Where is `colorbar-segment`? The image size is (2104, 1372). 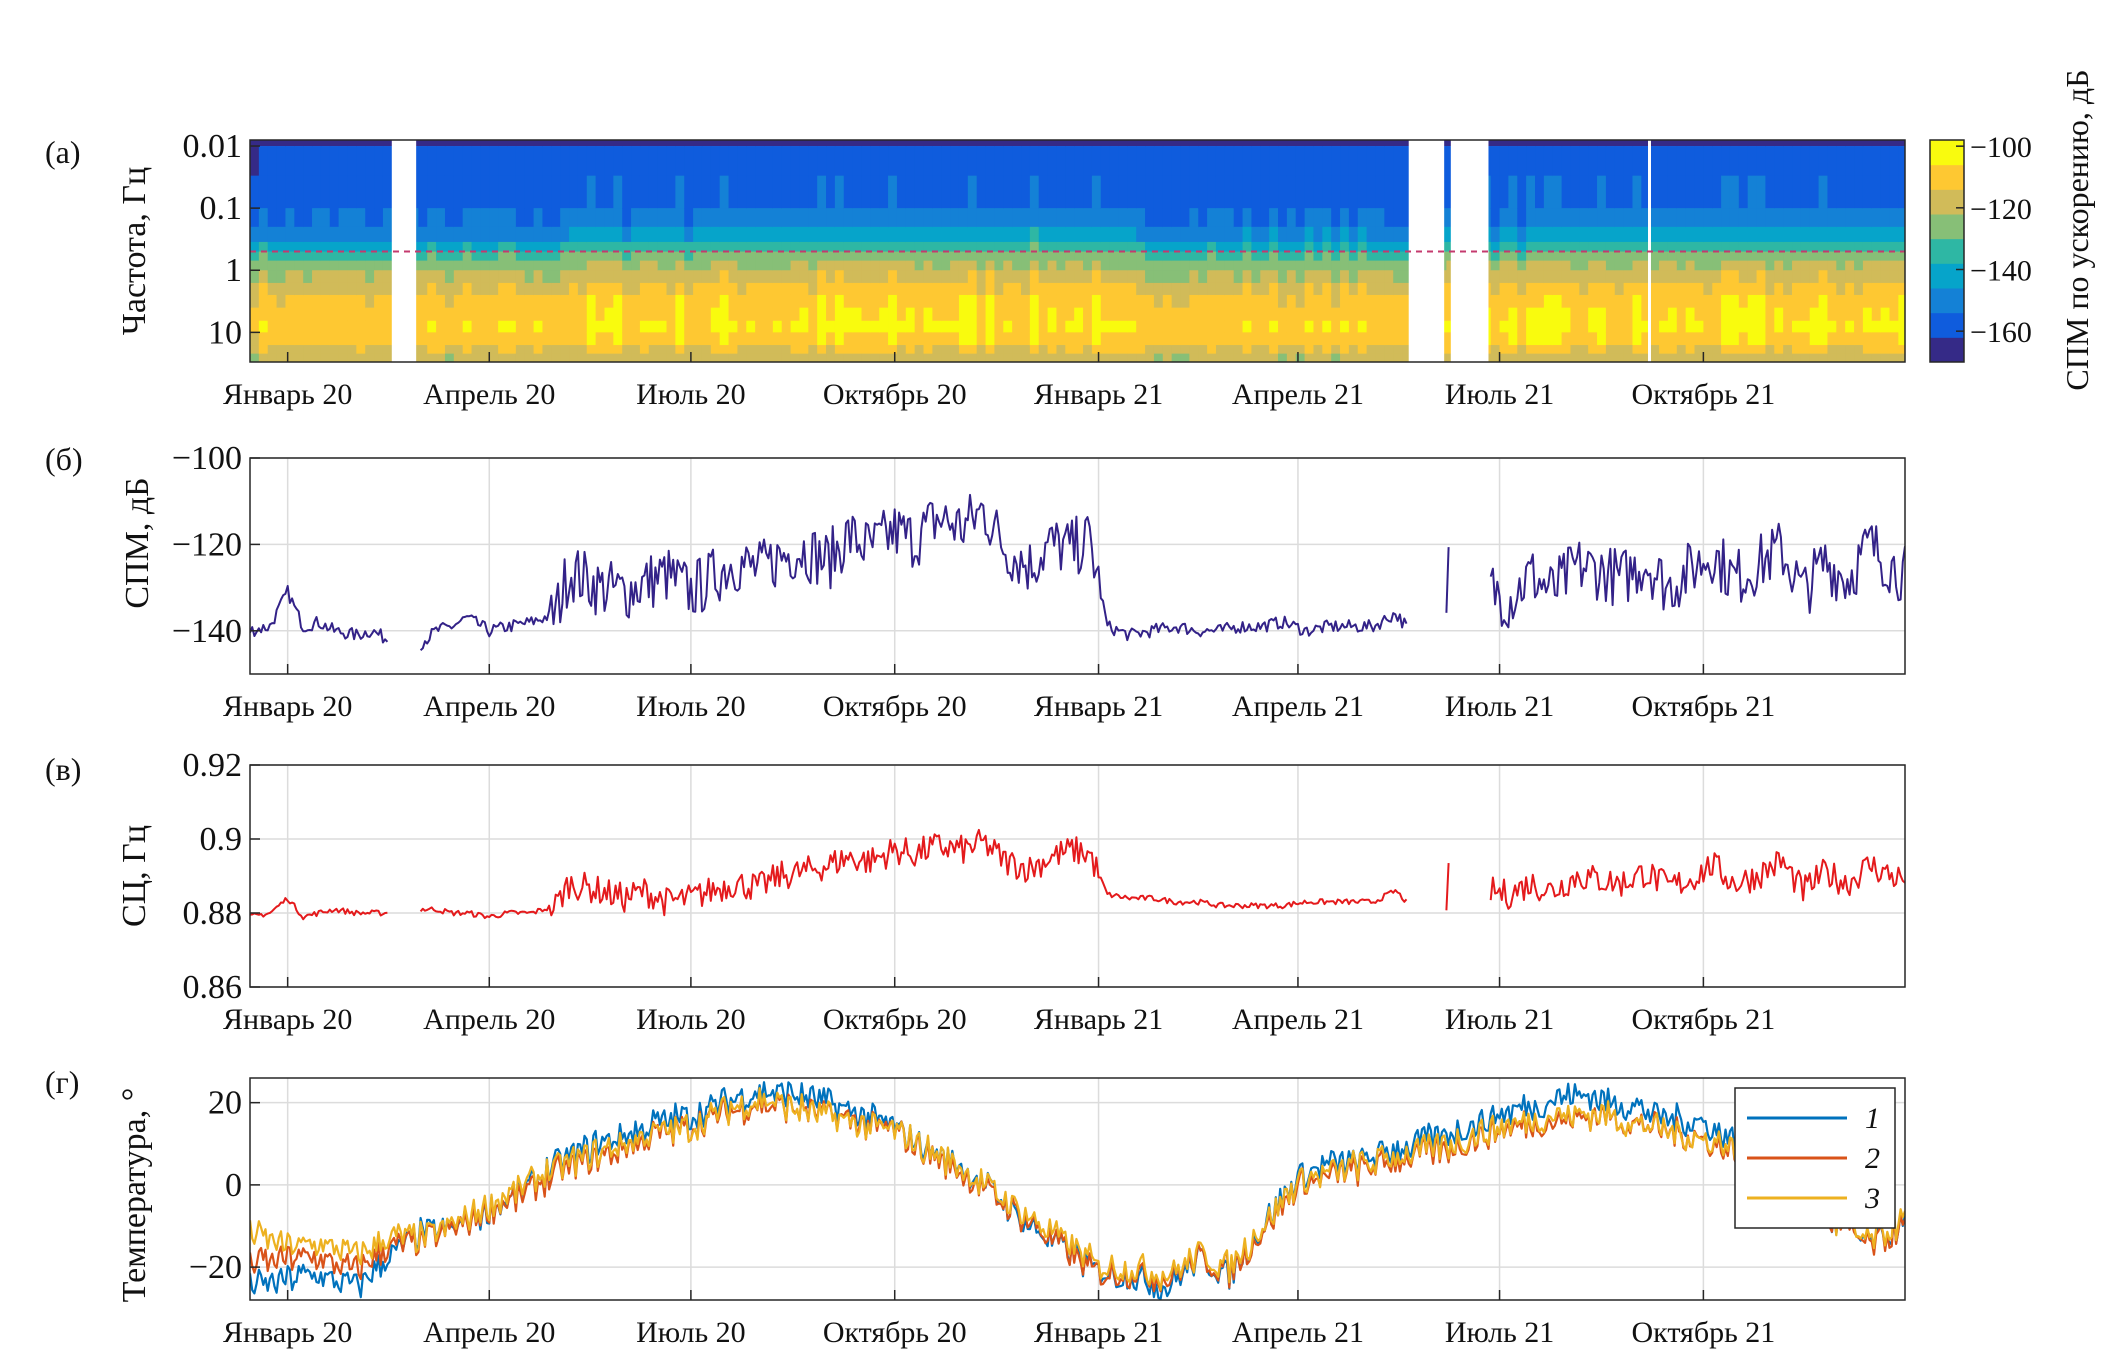 colorbar-segment is located at coordinates (1947, 325).